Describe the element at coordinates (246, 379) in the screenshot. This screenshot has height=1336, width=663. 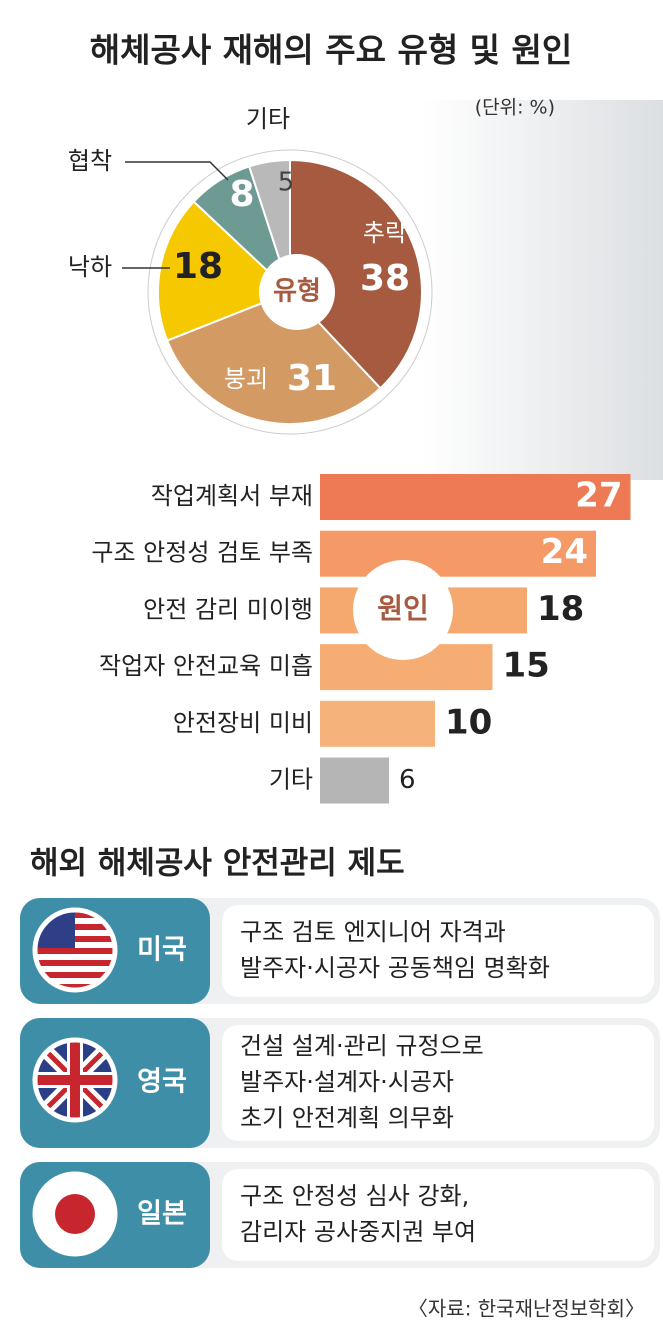
I see `slice-label: 붕괴` at that location.